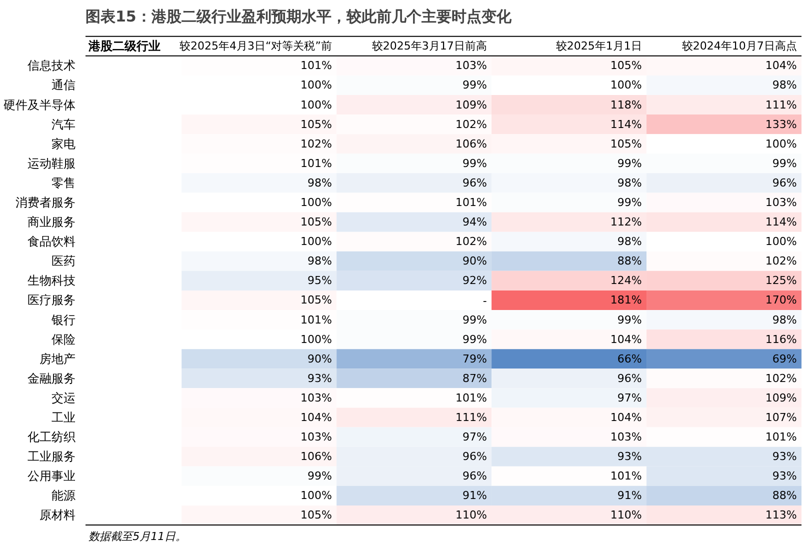 The height and width of the screenshot is (550, 805). I want to click on y-tick-label: 商业服务, so click(52, 222).